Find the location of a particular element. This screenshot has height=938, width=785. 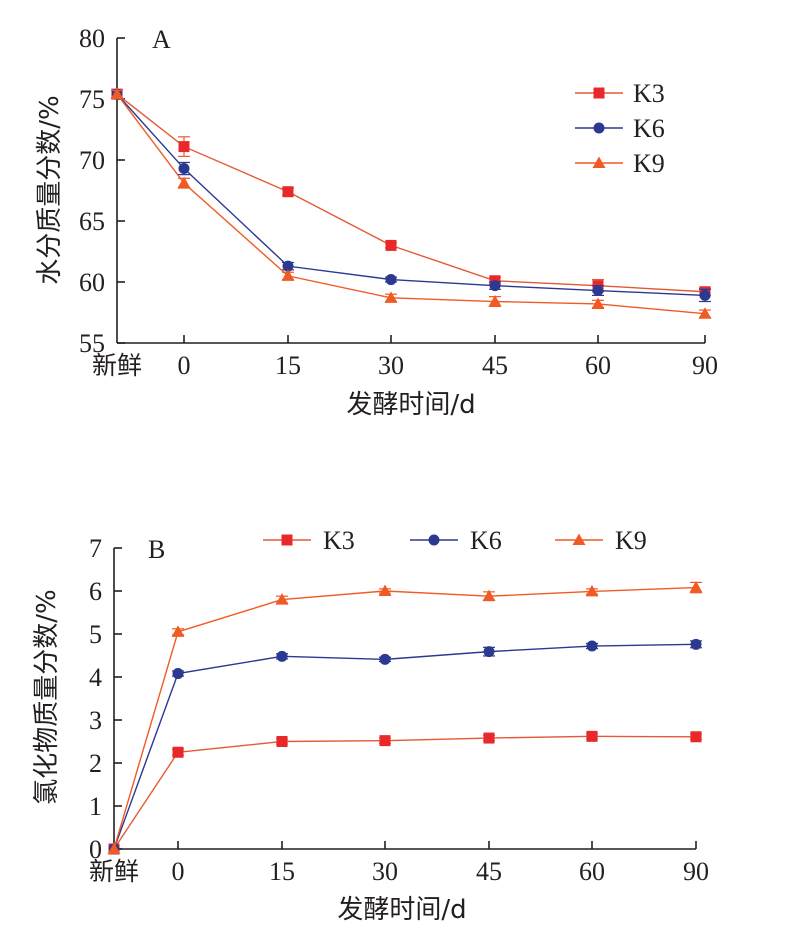

panel-label: A is located at coordinates (161, 39).